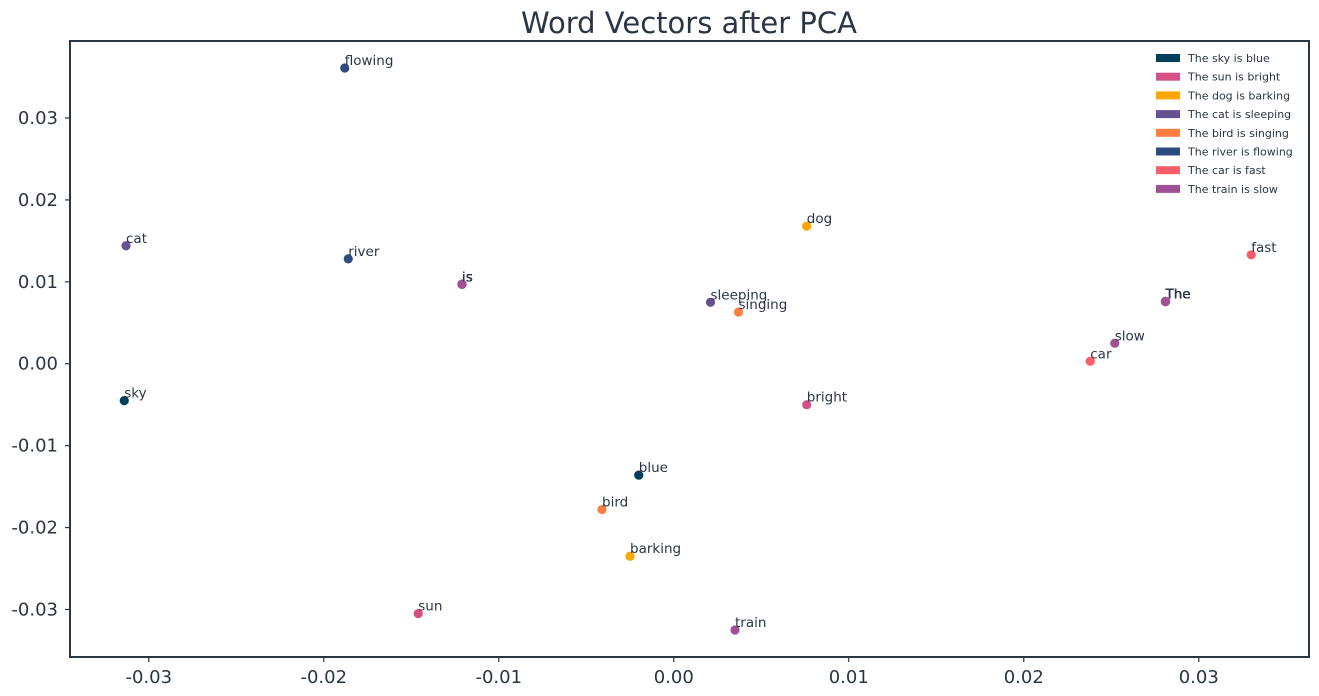 Image resolution: width=1319 pixels, height=696 pixels. I want to click on x-tick-label: -0.03, so click(148, 677).